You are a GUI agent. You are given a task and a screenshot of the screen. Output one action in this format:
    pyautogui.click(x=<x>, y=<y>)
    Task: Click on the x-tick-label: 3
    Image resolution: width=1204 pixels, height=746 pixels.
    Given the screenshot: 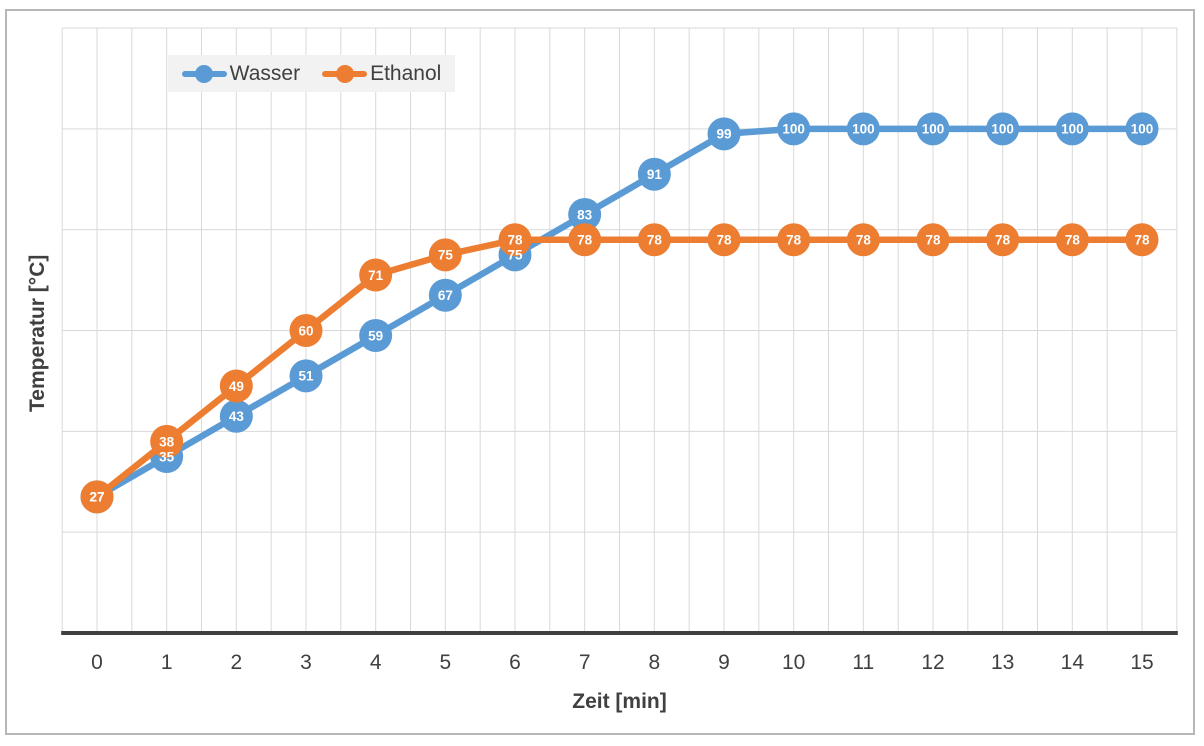 What is the action you would take?
    pyautogui.click(x=306, y=662)
    